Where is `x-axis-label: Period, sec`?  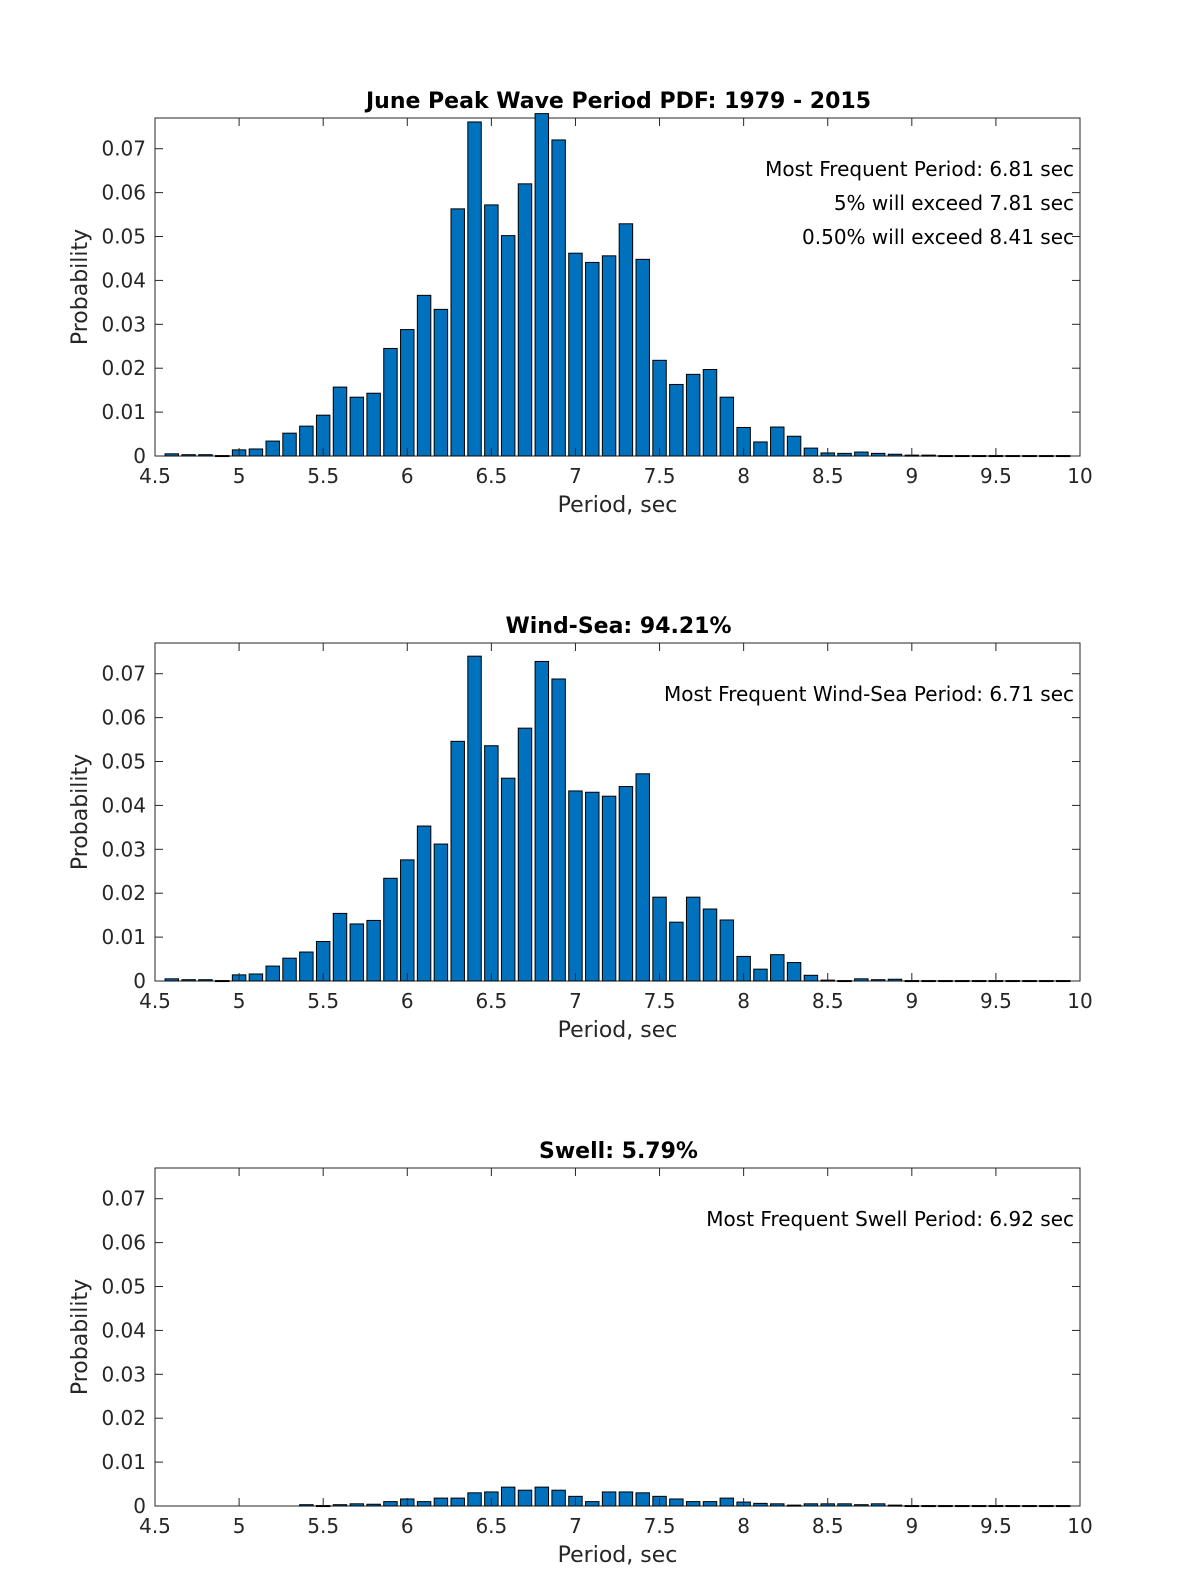
x-axis-label: Period, sec is located at coordinates (618, 1030).